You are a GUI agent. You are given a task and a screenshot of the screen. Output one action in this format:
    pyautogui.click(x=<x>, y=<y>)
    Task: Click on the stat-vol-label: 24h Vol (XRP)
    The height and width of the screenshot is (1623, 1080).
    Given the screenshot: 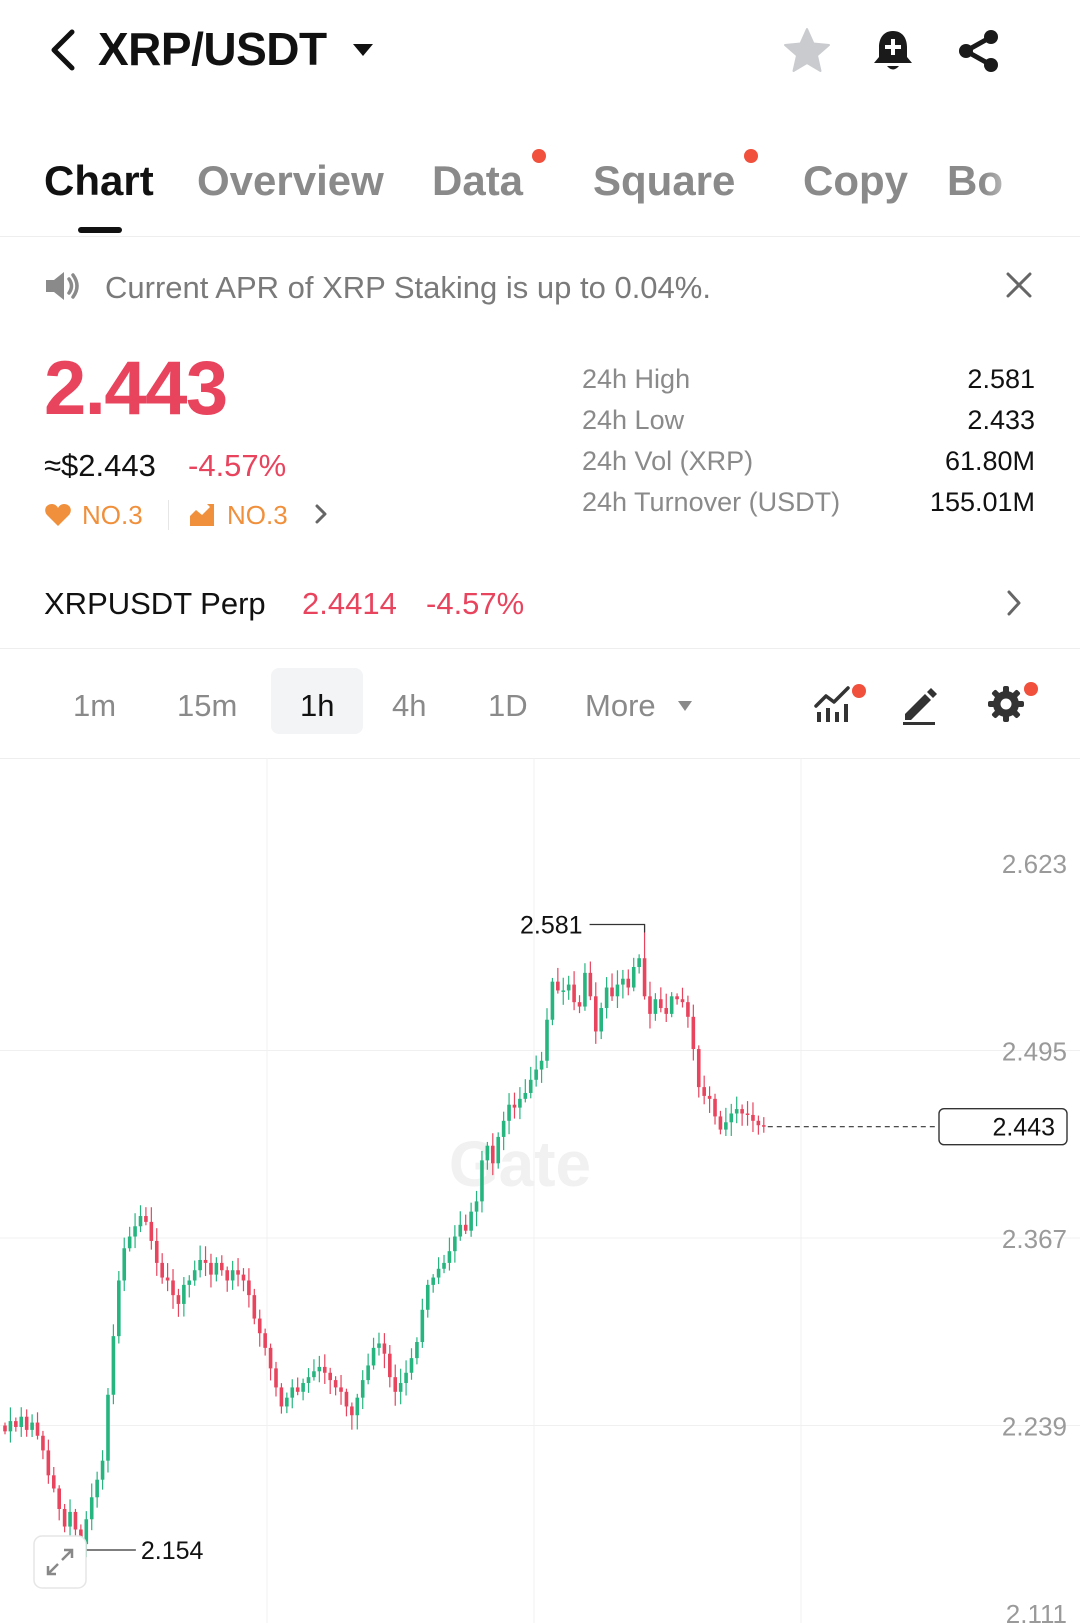 What is the action you would take?
    pyautogui.click(x=668, y=461)
    